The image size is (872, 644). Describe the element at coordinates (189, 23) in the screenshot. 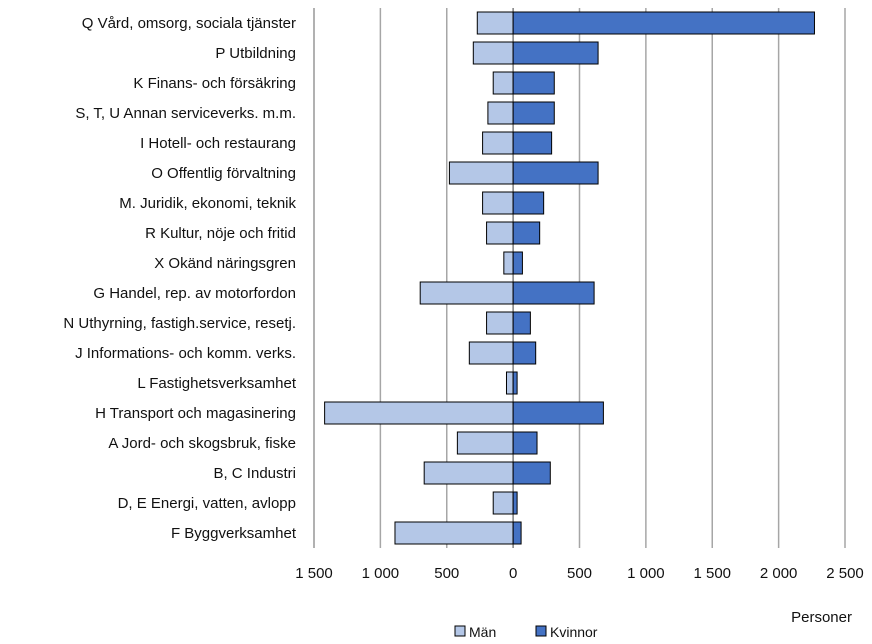

I see `category-label: Q Vård, omsorg, sociala tjänster` at that location.